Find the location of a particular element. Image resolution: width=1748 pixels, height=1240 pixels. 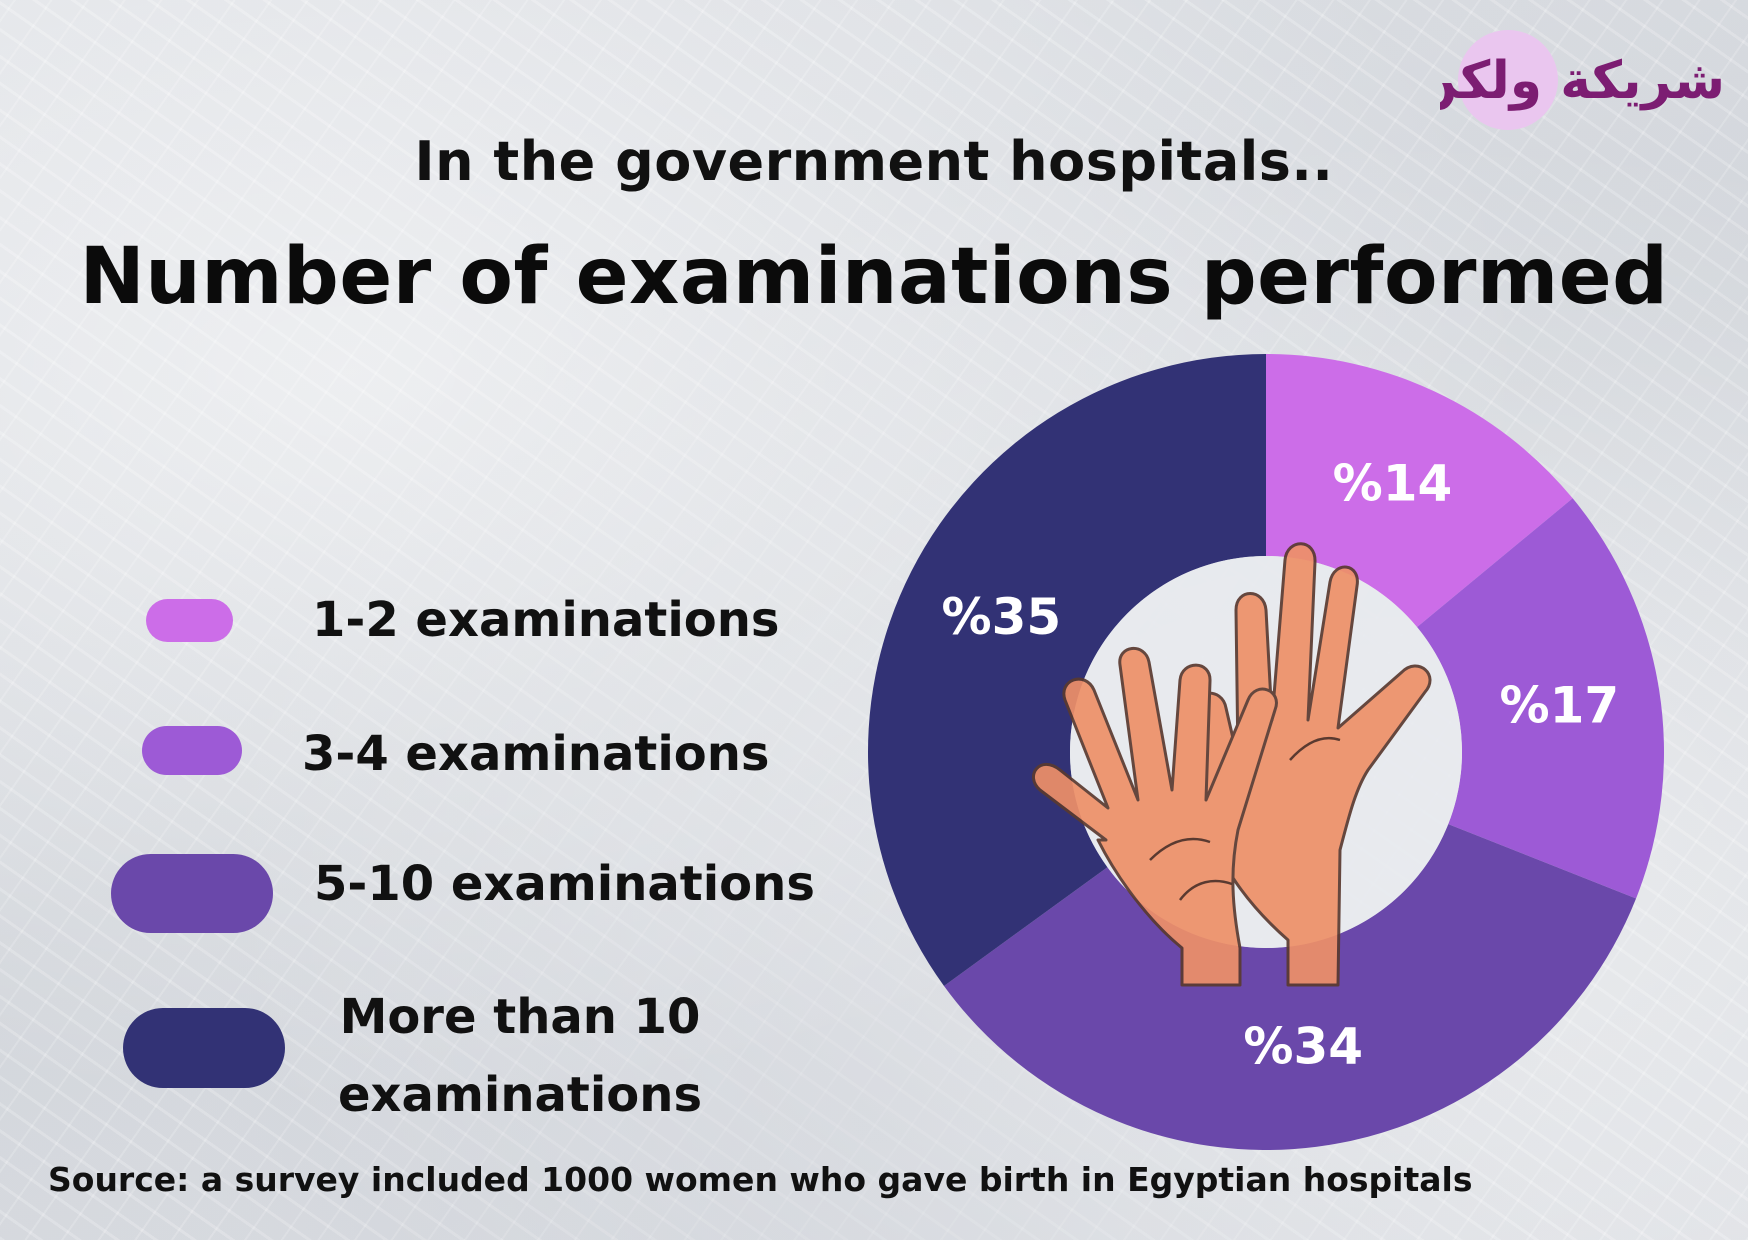

legend-label-more-than-10: More than 10 examinations is located at coordinates (520, 1056).